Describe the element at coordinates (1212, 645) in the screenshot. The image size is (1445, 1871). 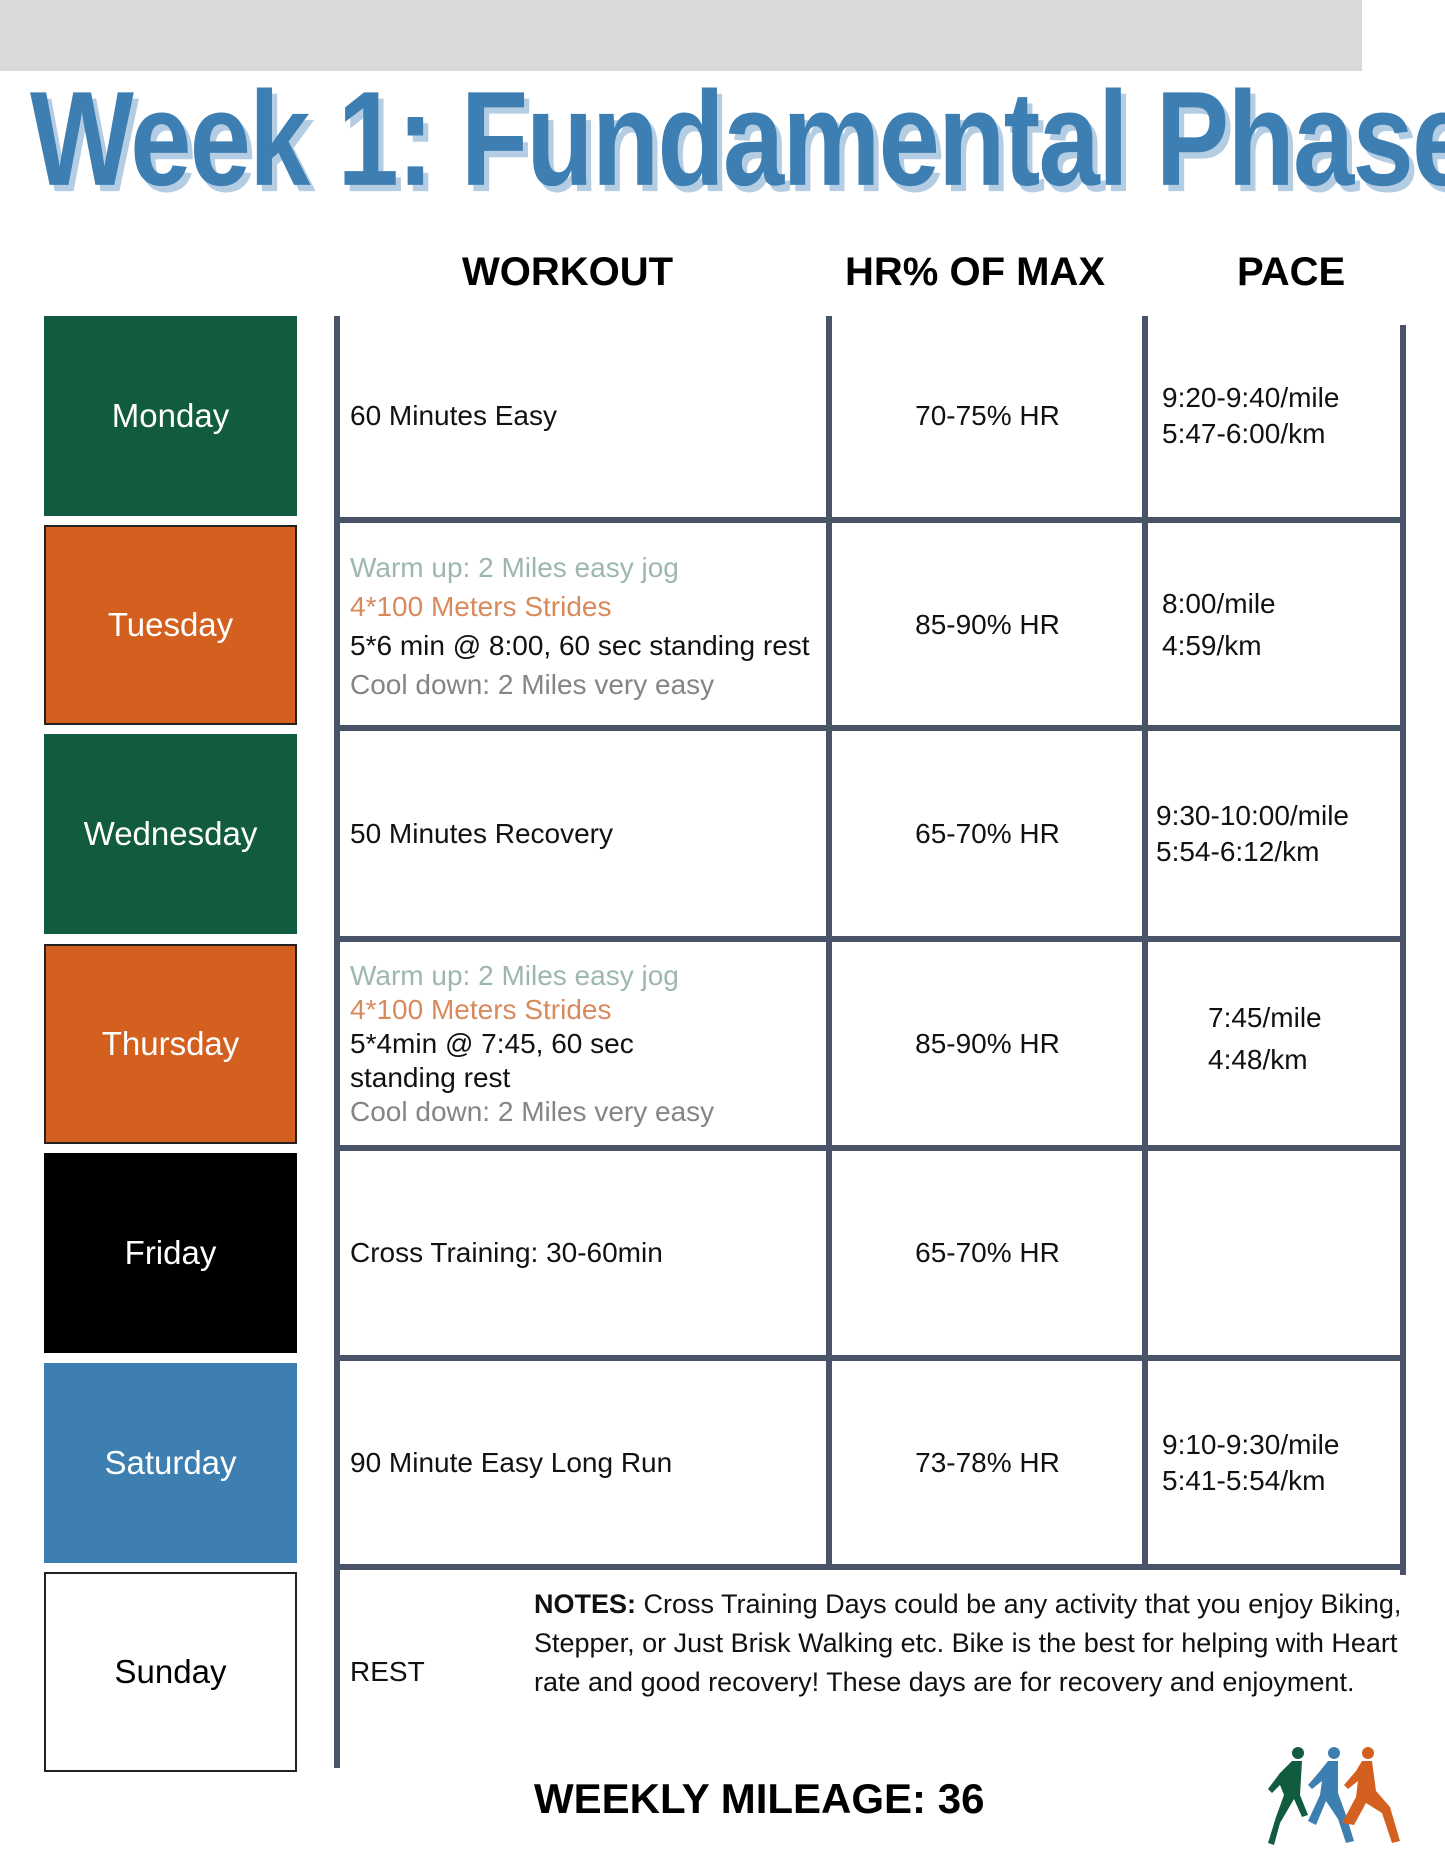
I see `pace-km: 4:59/km` at that location.